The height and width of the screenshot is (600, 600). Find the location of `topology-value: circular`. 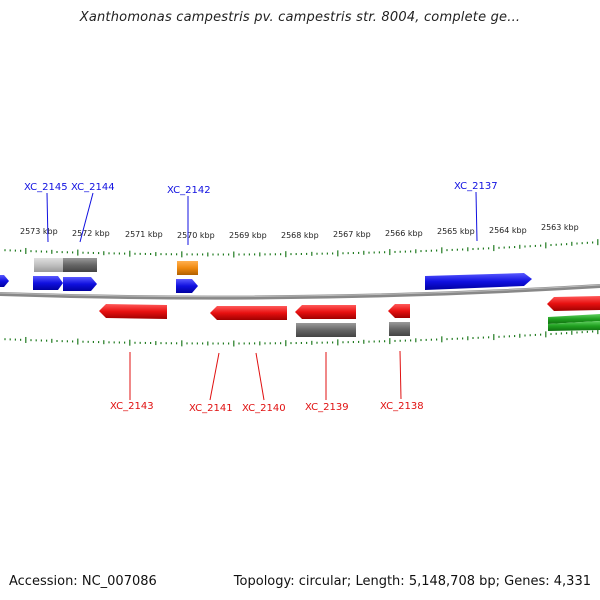

topology-value: circular is located at coordinates (322, 581).